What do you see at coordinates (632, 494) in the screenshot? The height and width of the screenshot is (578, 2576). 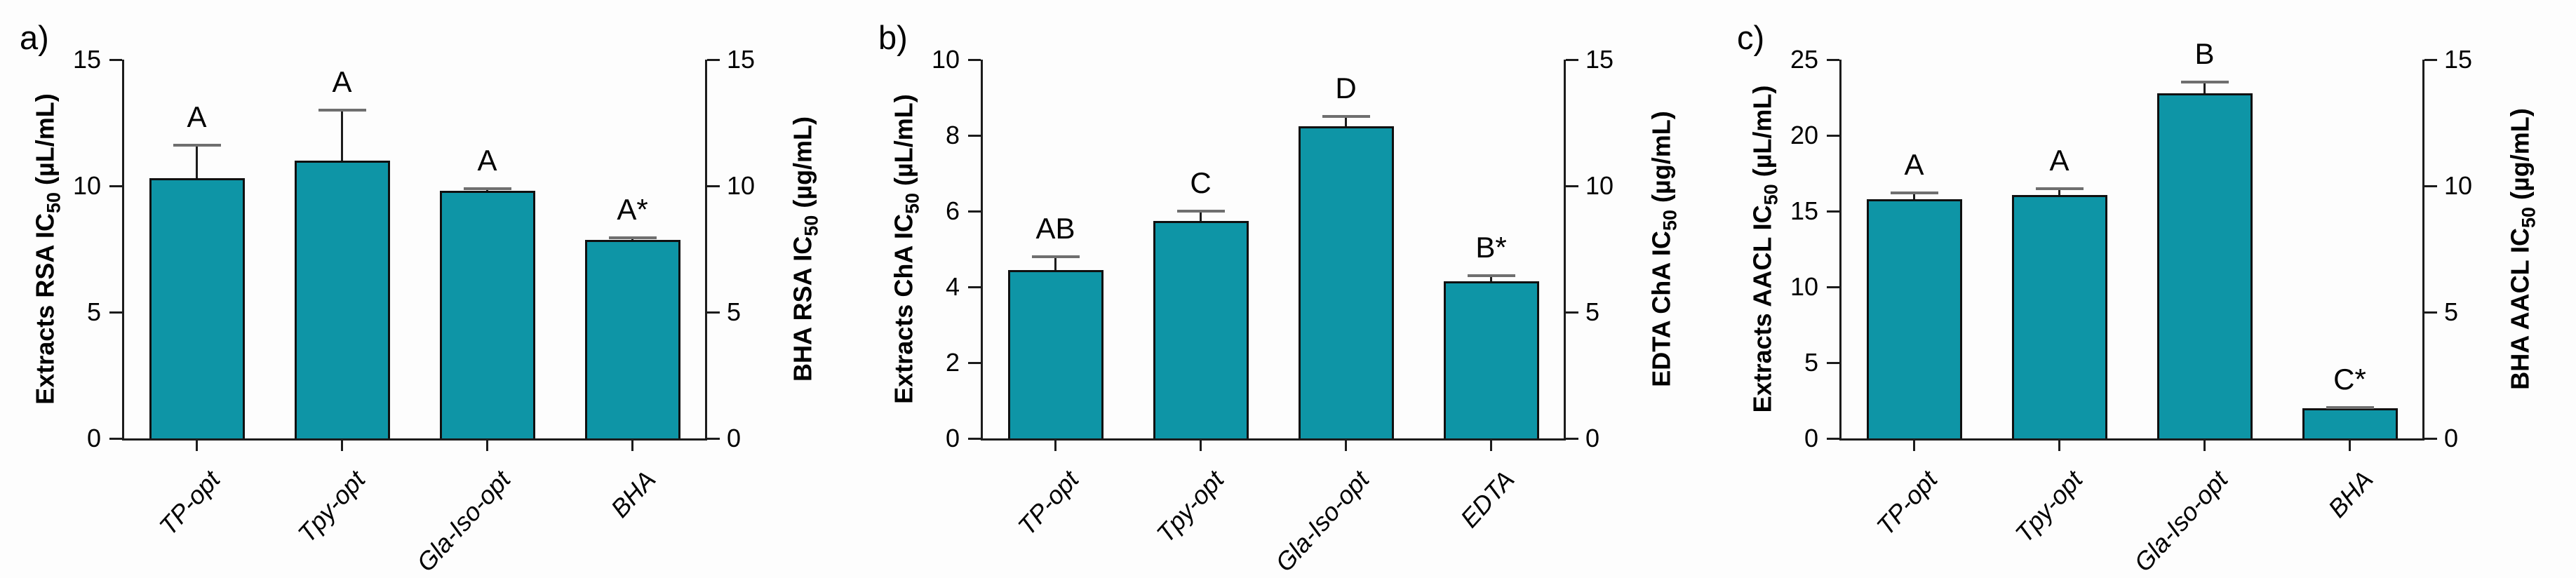 I see `category-label-bha: BHA` at bounding box center [632, 494].